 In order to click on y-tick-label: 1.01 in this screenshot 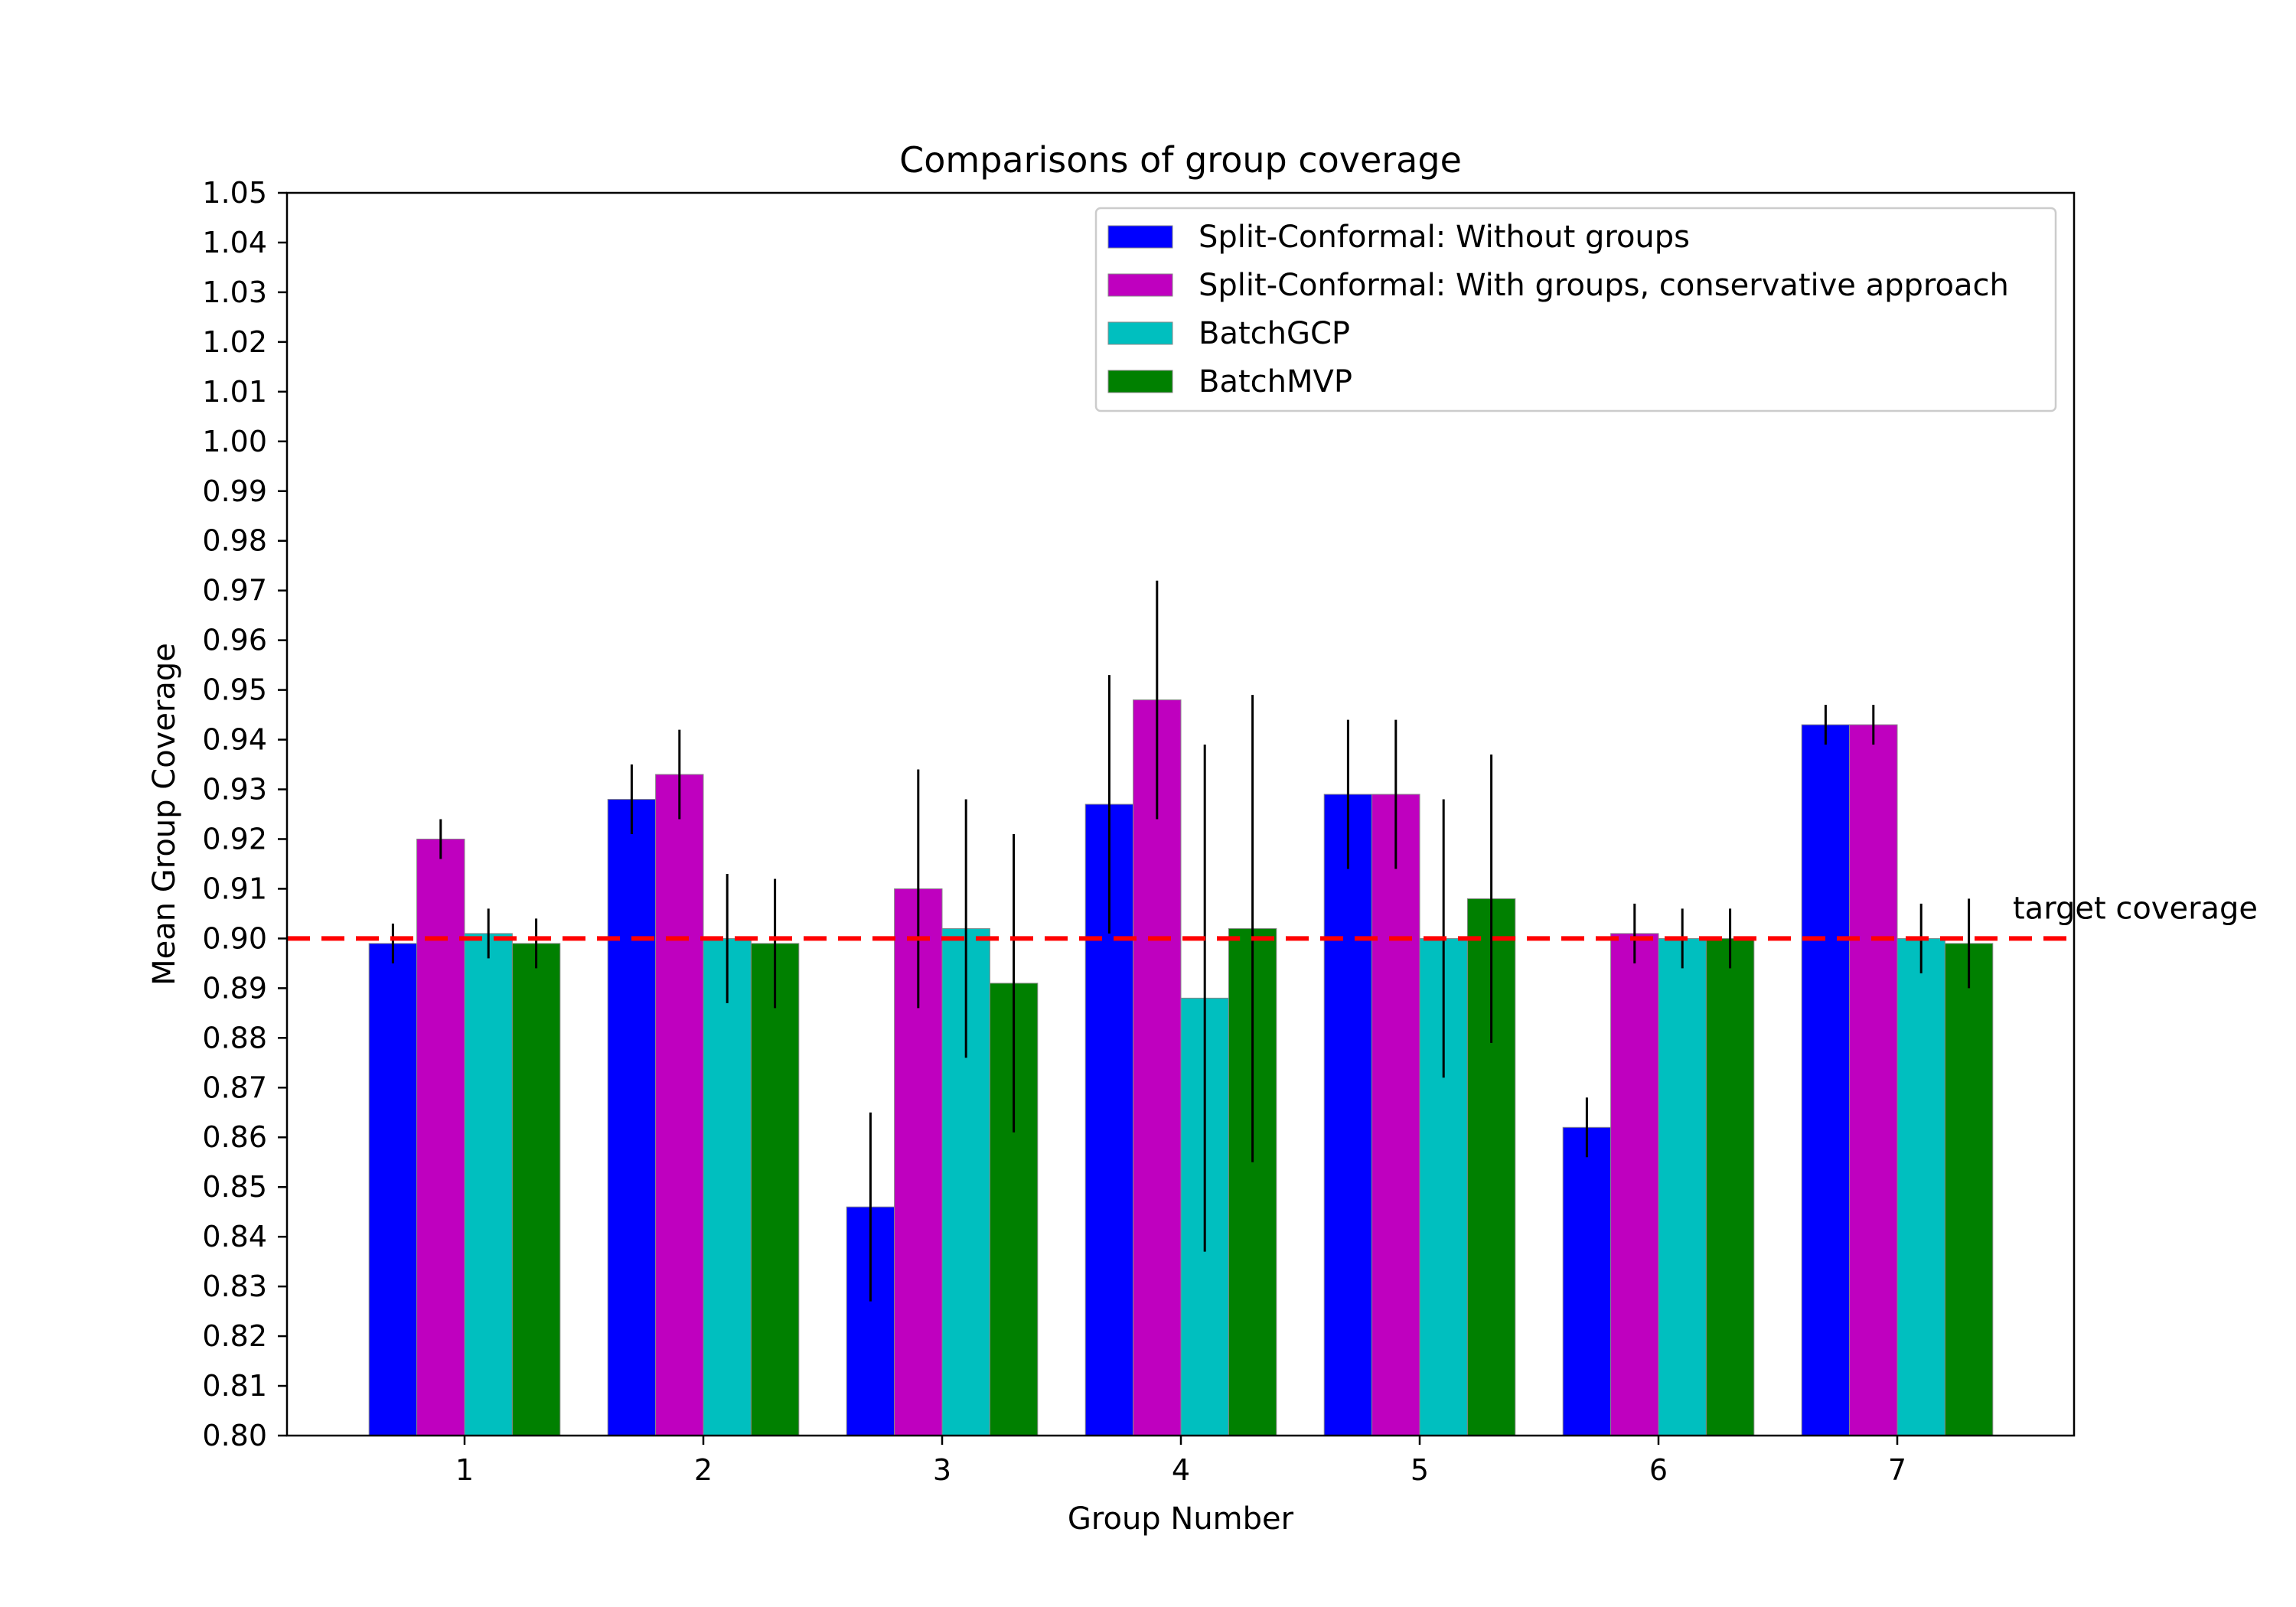, I will do `click(234, 392)`.